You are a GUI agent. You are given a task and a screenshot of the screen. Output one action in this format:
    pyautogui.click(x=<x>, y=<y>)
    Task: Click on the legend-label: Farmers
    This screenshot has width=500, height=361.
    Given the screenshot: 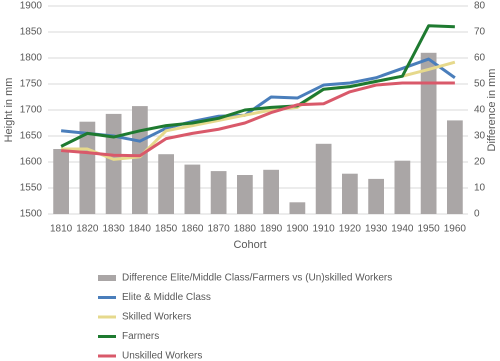 What is the action you would take?
    pyautogui.click(x=140, y=336)
    